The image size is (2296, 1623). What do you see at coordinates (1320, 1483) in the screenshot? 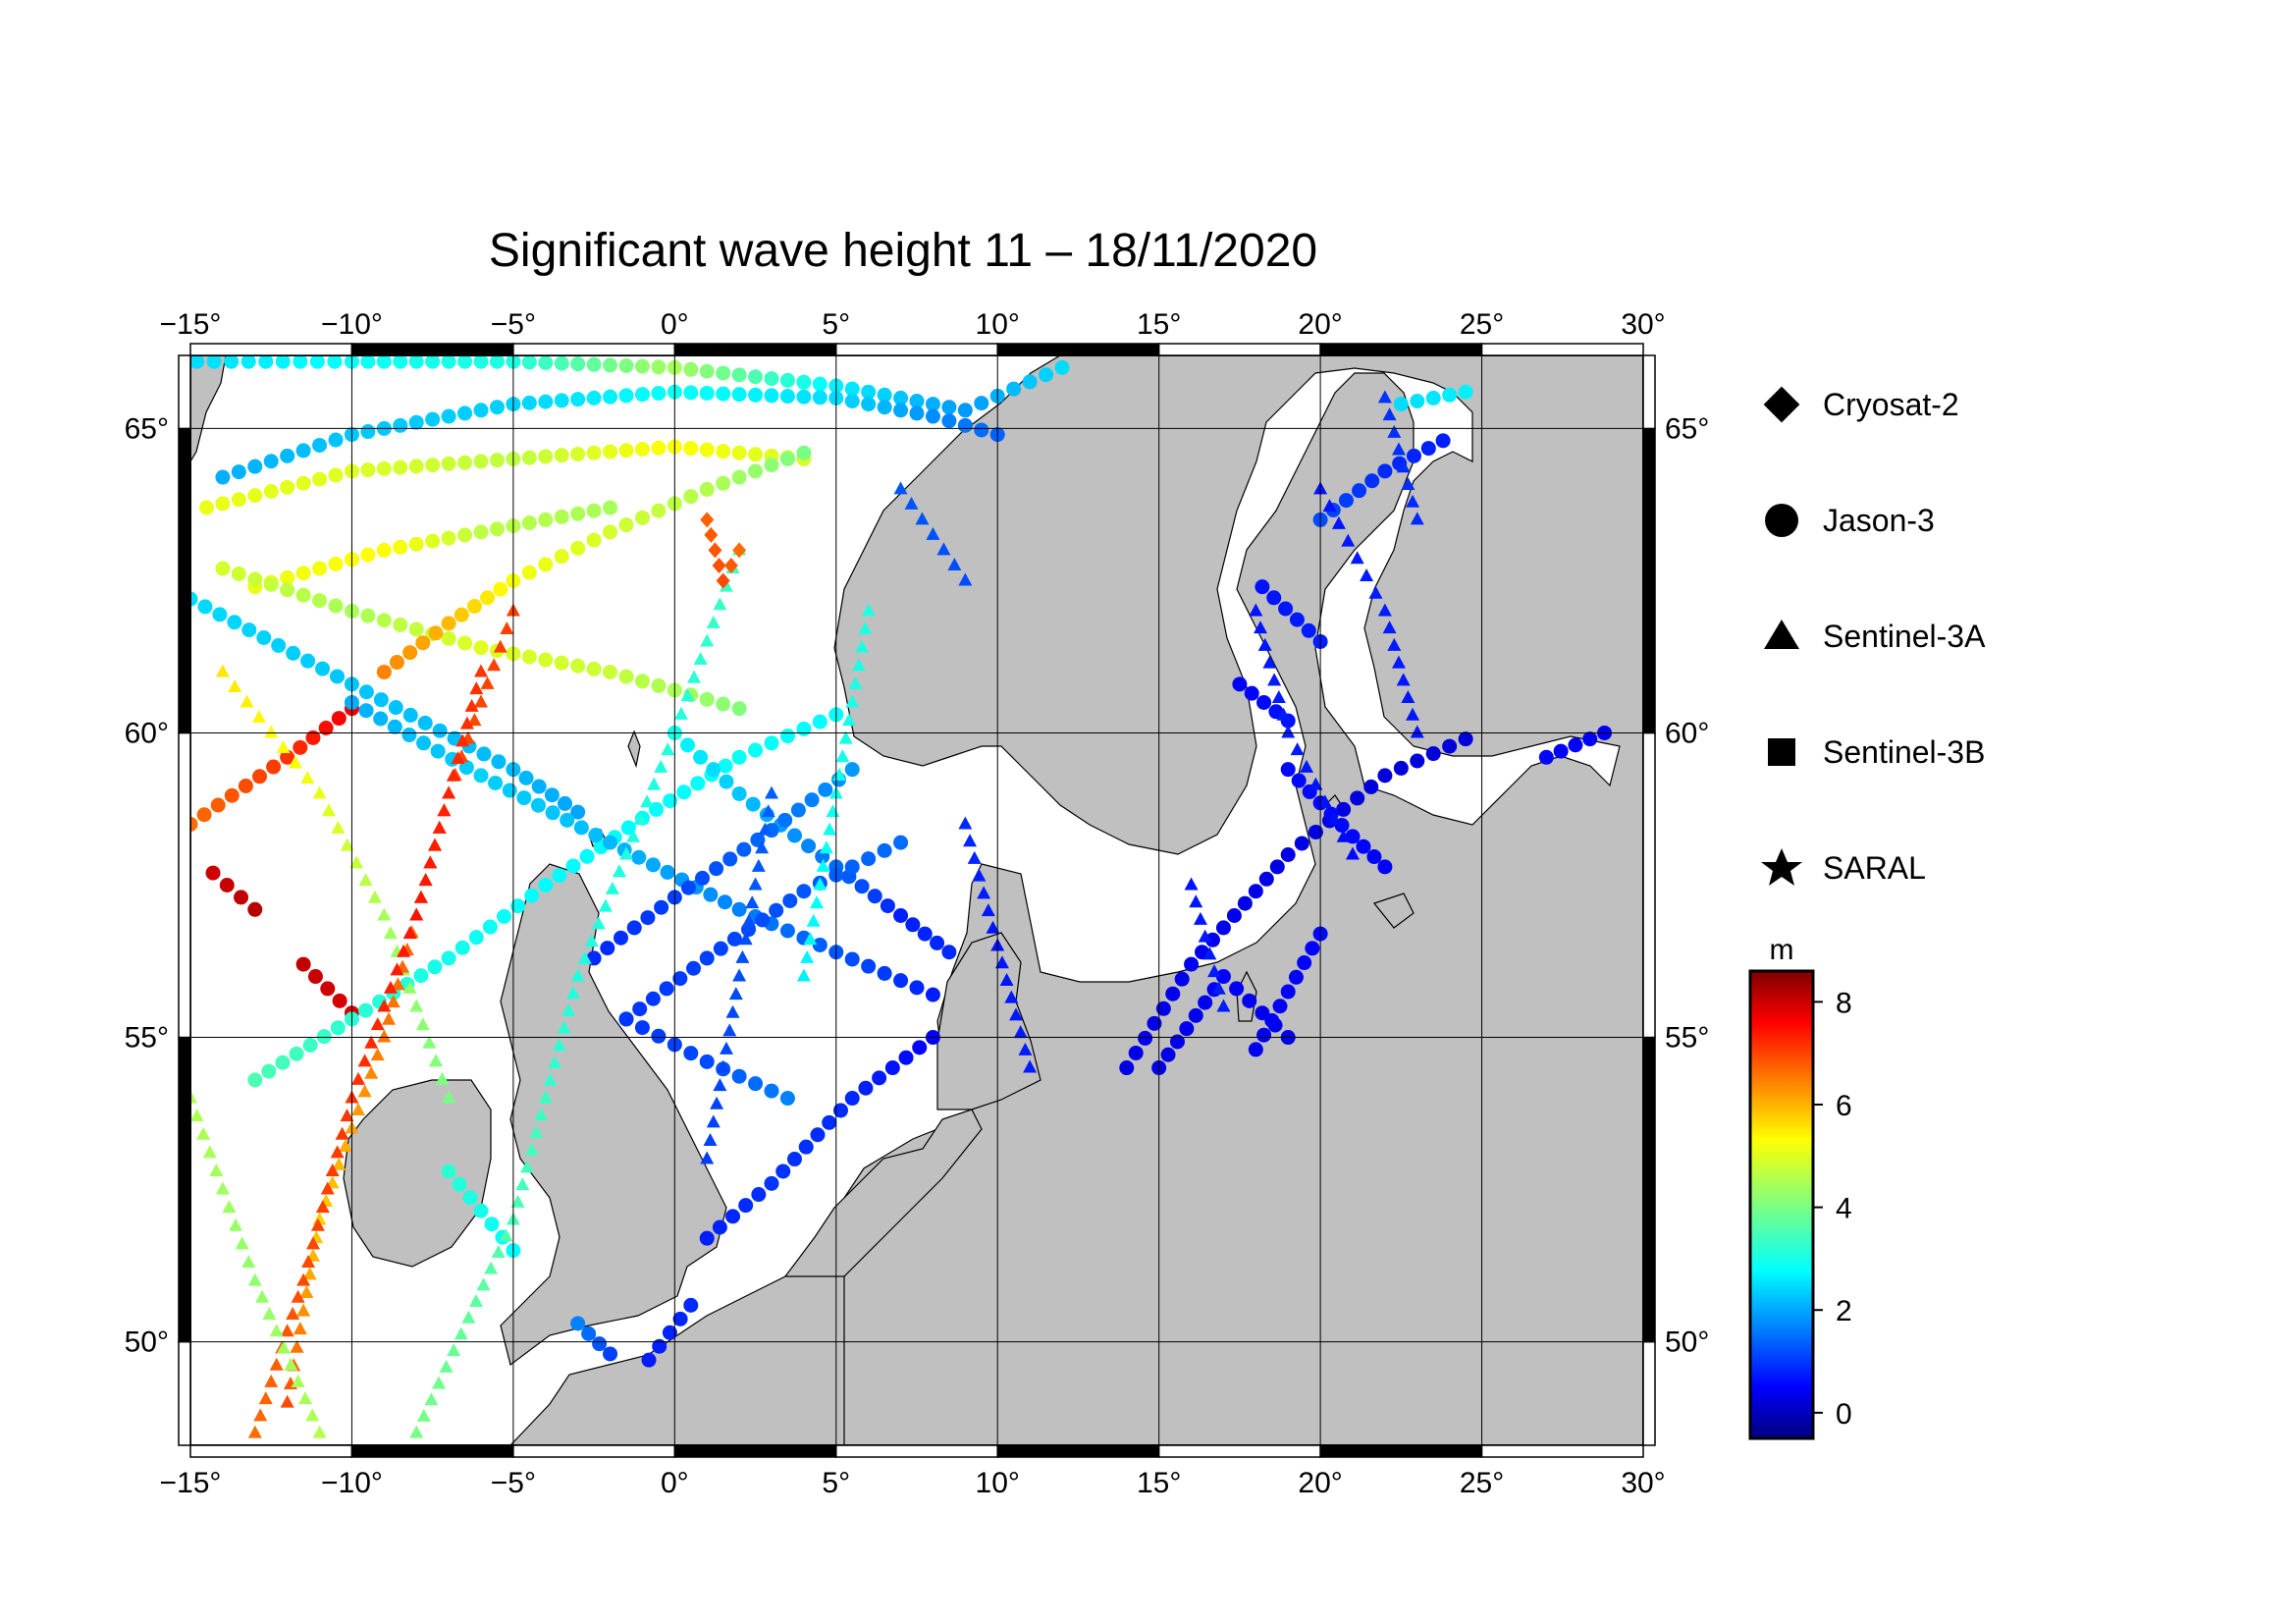
I see `lon-tick-label-bottom: 20°` at bounding box center [1320, 1483].